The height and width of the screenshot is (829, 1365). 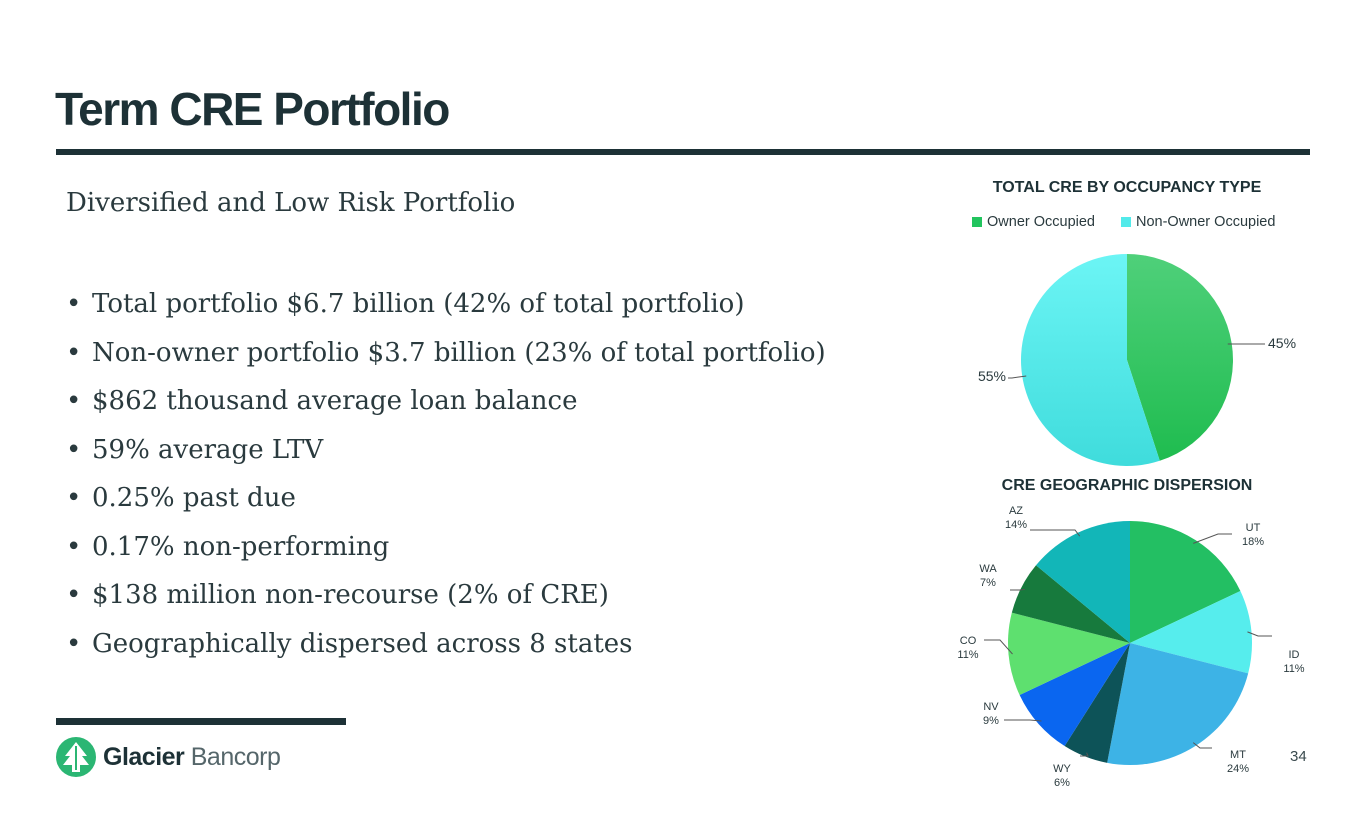 I want to click on bullet-item: • $138 million non-recourse (2% of CRE), so click(x=337, y=595).